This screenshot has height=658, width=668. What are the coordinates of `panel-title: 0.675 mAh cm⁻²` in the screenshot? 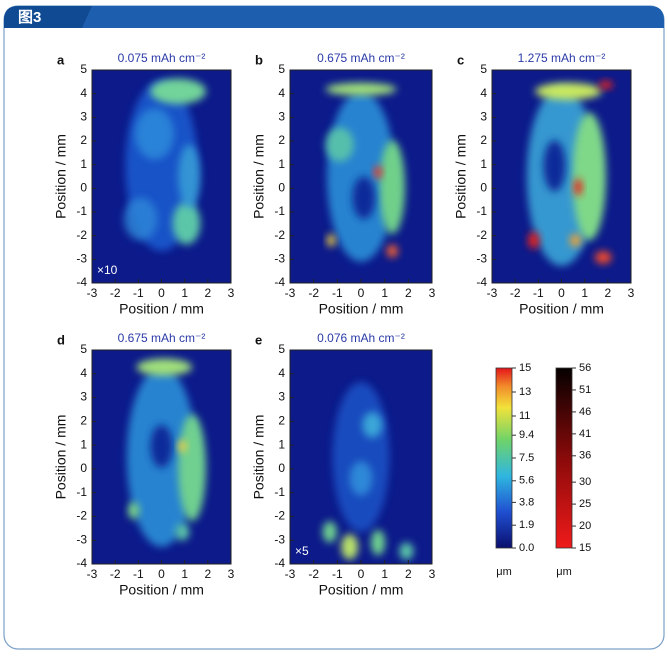 It's located at (162, 338).